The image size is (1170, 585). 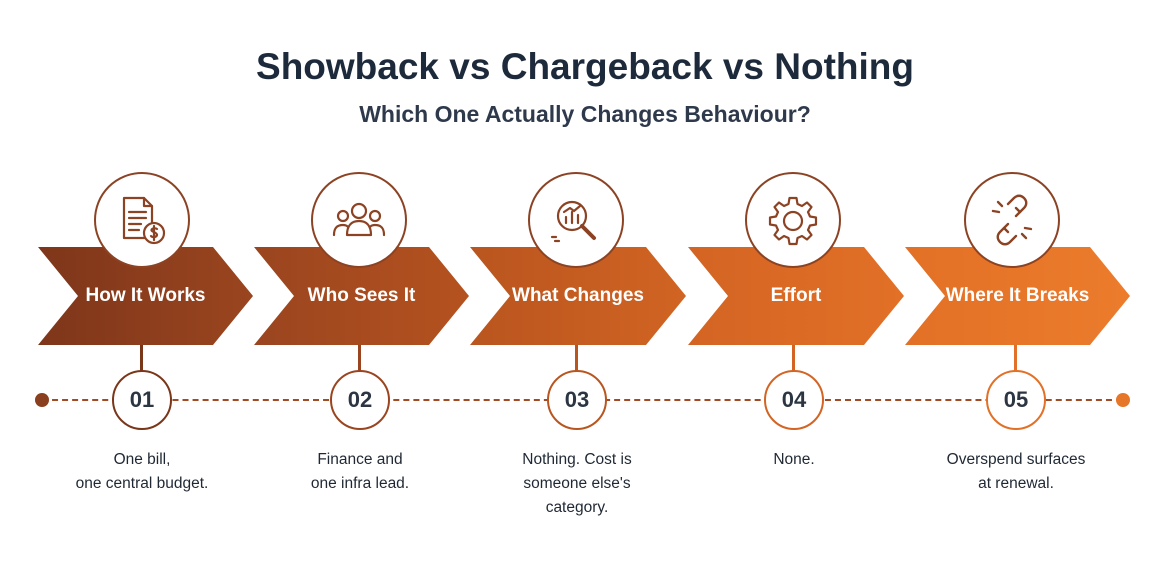 I want to click on description-line: category., so click(x=577, y=507).